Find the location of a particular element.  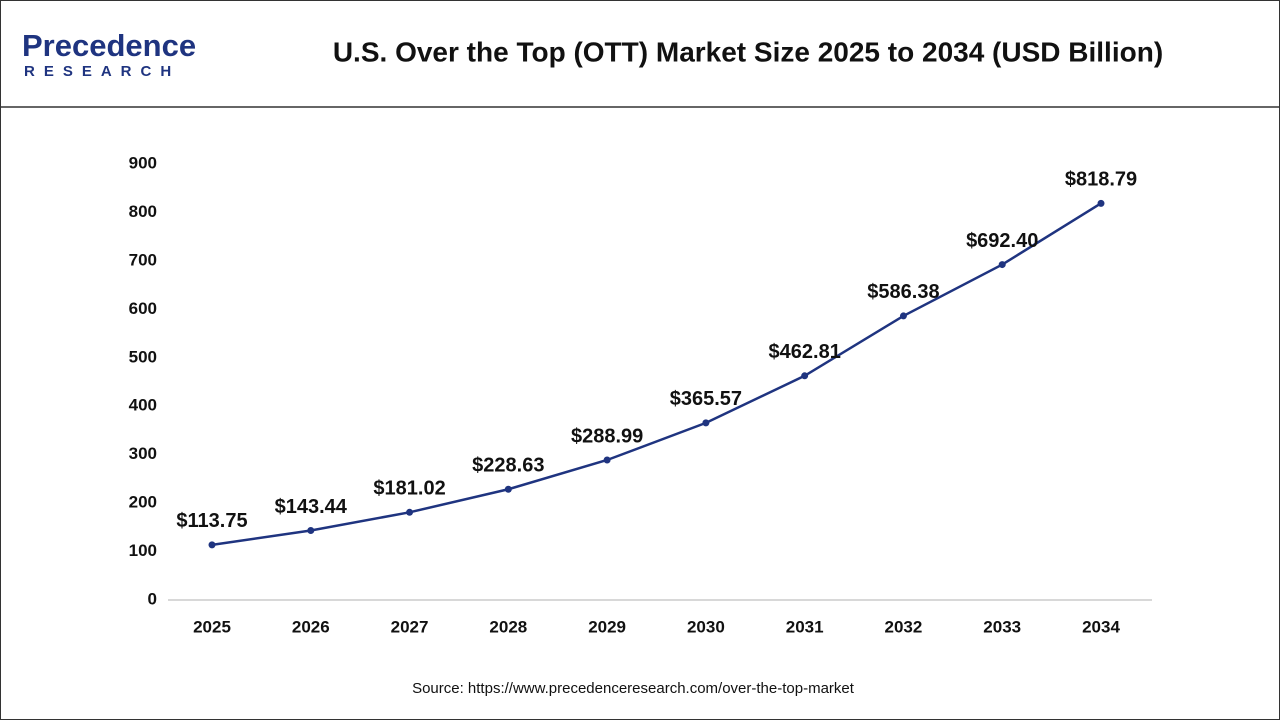

data-label: $462.81 is located at coordinates (805, 352).